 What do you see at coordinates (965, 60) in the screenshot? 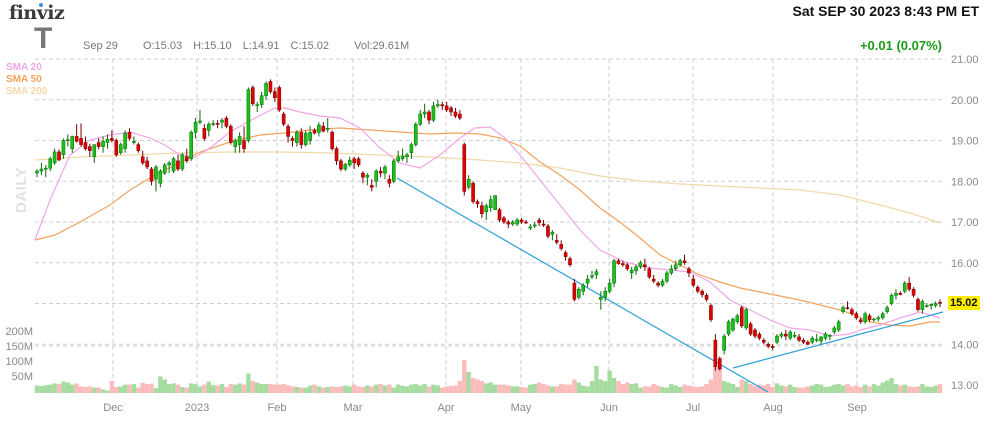
I see `y-axis-label: 21.00` at bounding box center [965, 60].